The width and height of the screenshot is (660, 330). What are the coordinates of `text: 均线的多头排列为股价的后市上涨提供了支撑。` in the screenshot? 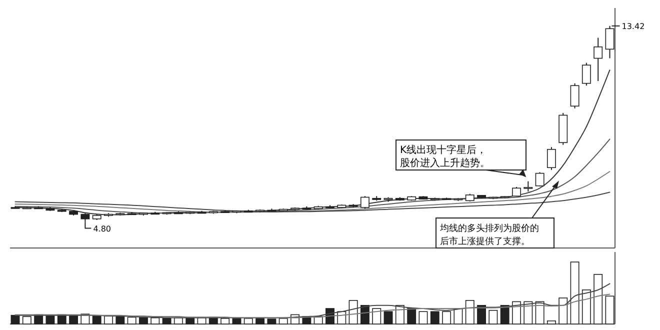 It's located at (489, 235).